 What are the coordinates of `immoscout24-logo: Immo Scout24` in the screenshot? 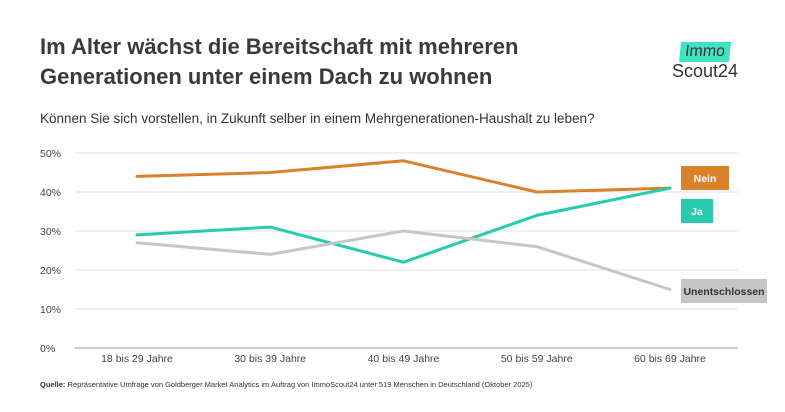 It's located at (717, 63).